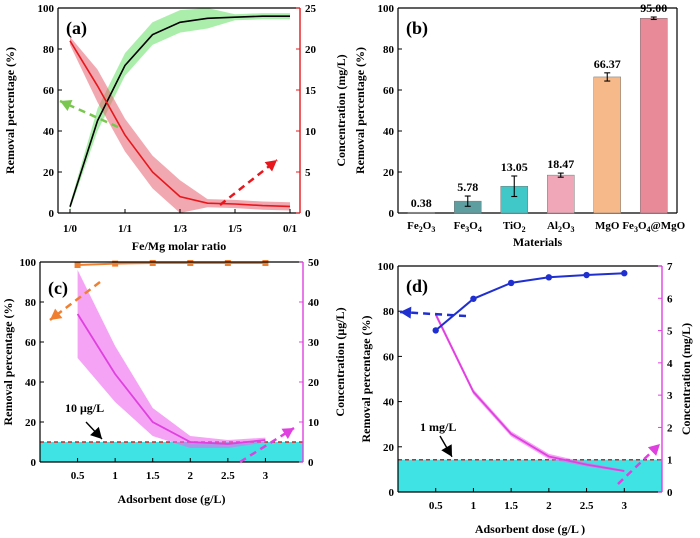 The height and width of the screenshot is (538, 700). I want to click on d-ytick-label: 60, so click(389, 357).